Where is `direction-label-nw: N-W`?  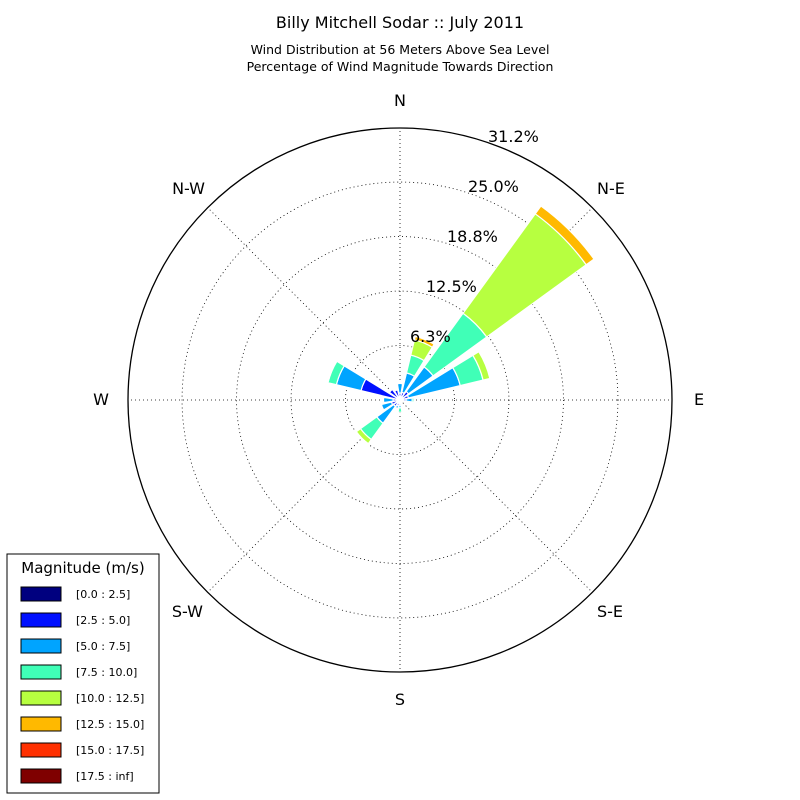
direction-label-nw: N-W is located at coordinates (188, 188).